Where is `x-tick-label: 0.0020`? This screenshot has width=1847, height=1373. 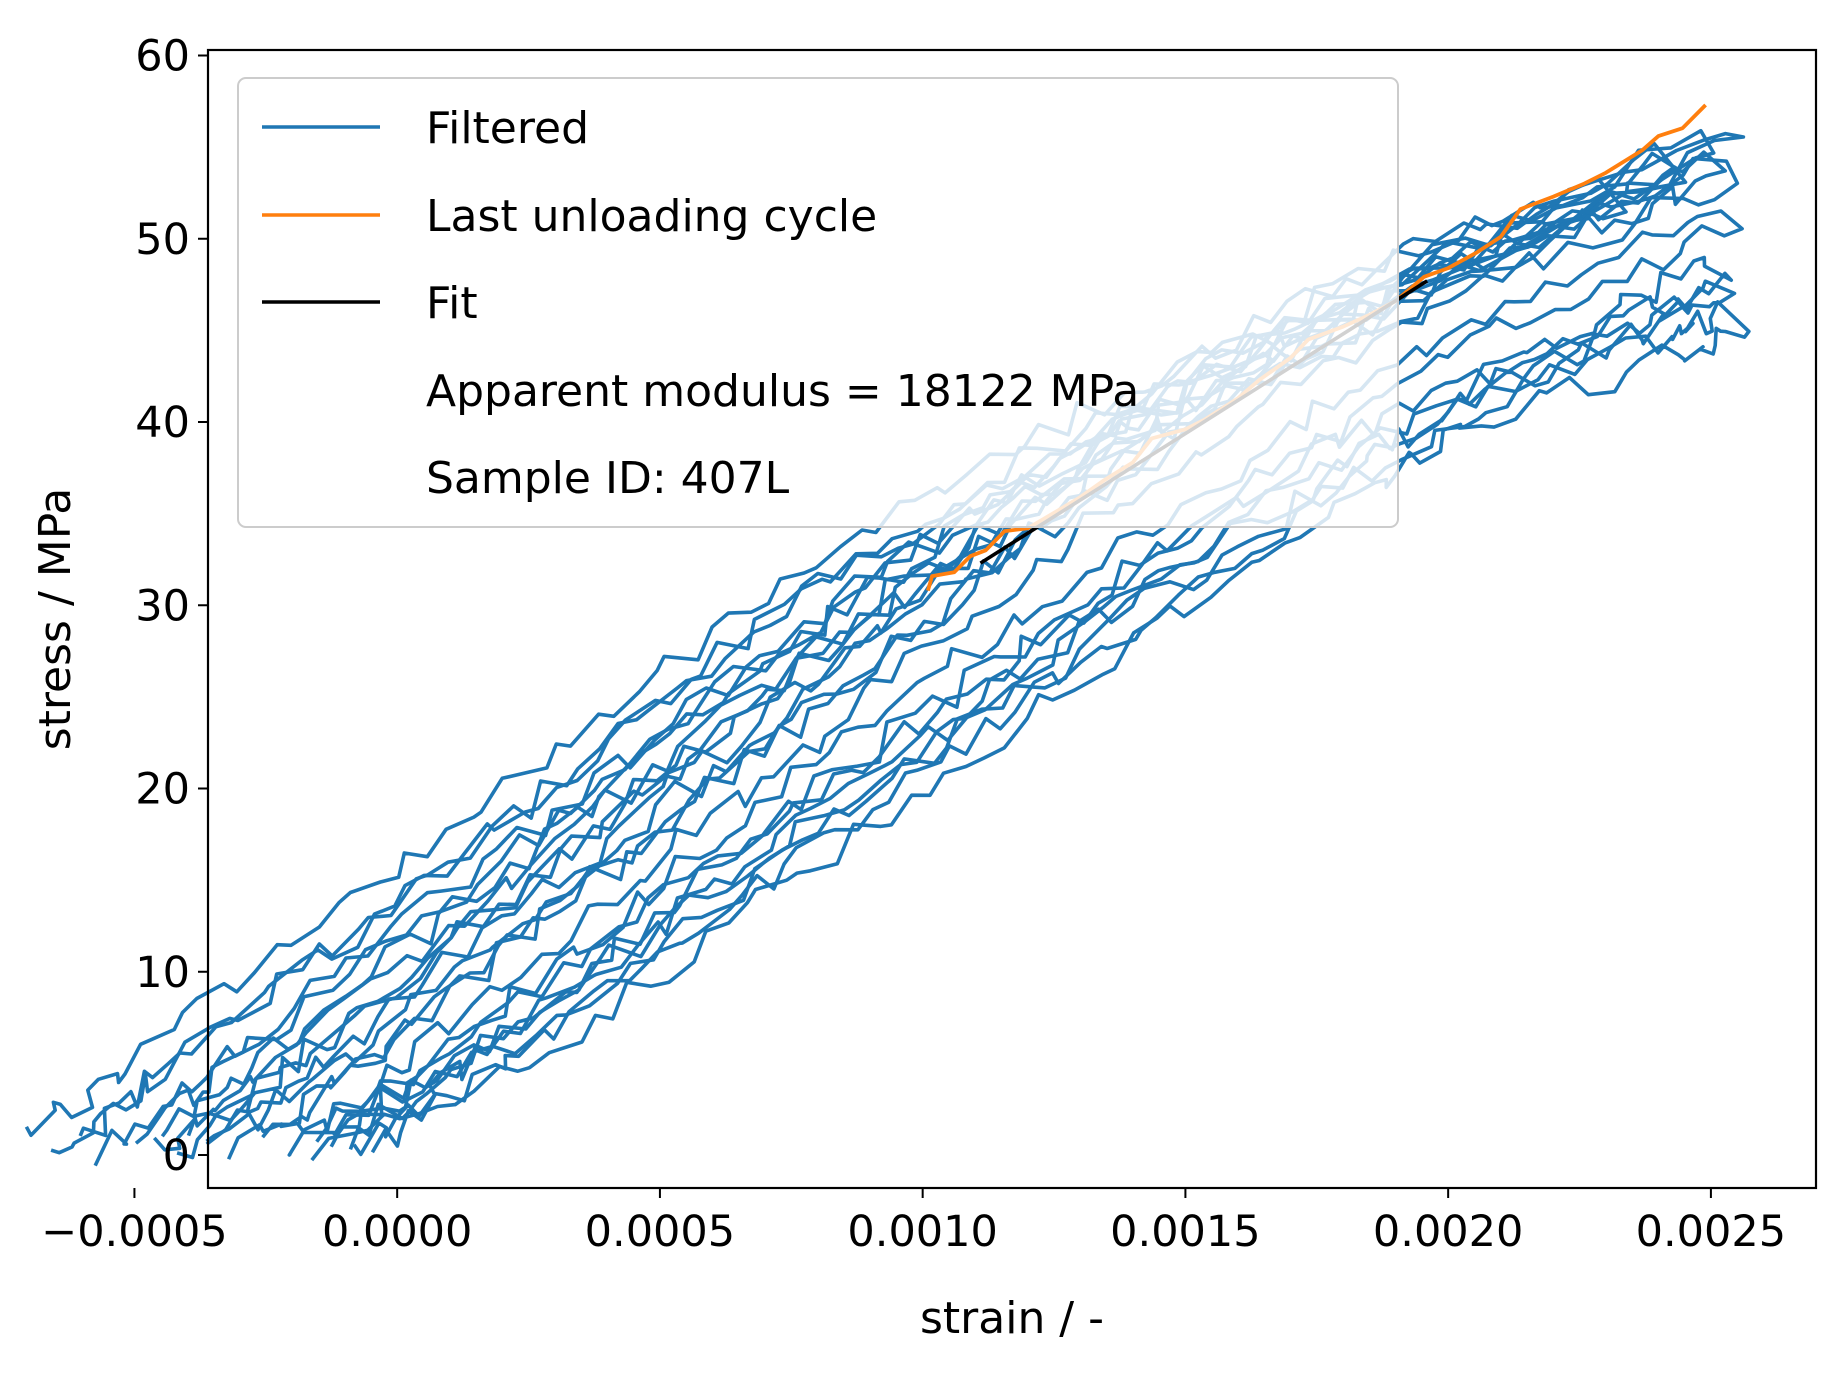
x-tick-label: 0.0020 is located at coordinates (1448, 1232).